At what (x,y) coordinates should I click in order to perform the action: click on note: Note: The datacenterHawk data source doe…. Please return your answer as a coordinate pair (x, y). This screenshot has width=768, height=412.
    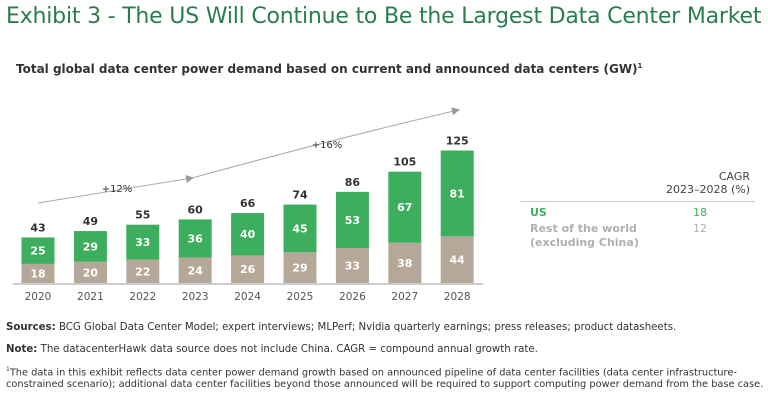
    Looking at the image, I should click on (385, 349).